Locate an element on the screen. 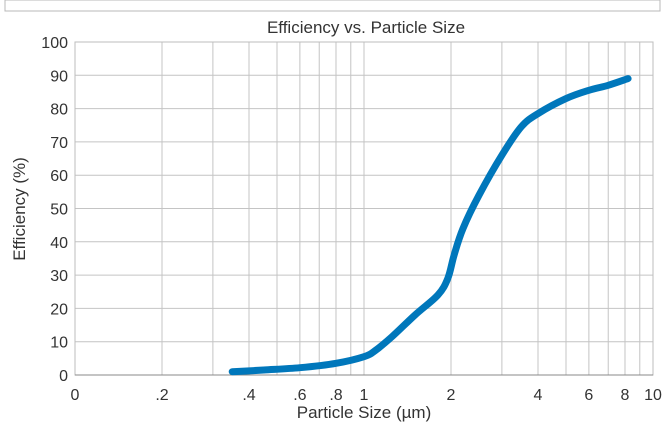 The width and height of the screenshot is (666, 430). x-tick-label: 0 is located at coordinates (75, 395).